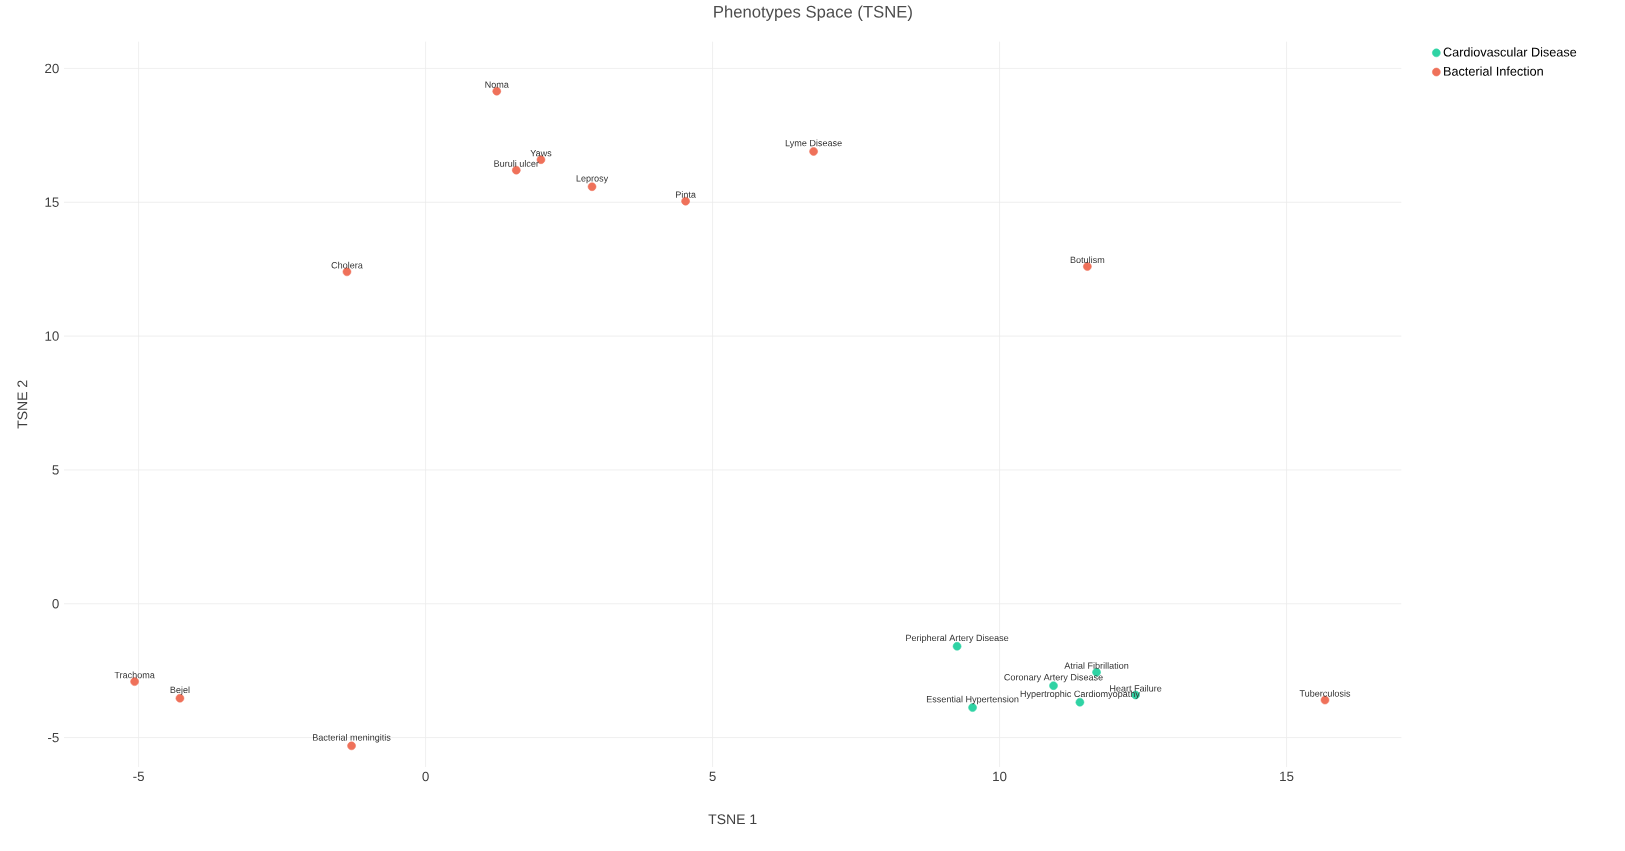 This screenshot has width=1625, height=851. I want to click on y-tick-label: 0, so click(55, 604).